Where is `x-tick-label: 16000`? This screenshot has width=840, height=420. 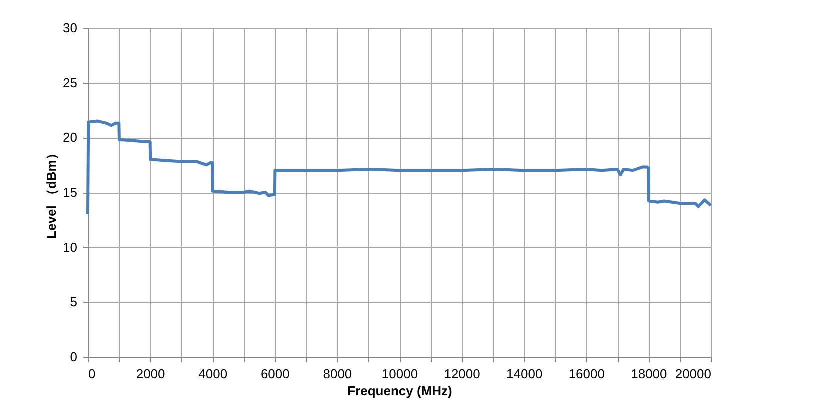 x-tick-label: 16000 is located at coordinates (586, 374).